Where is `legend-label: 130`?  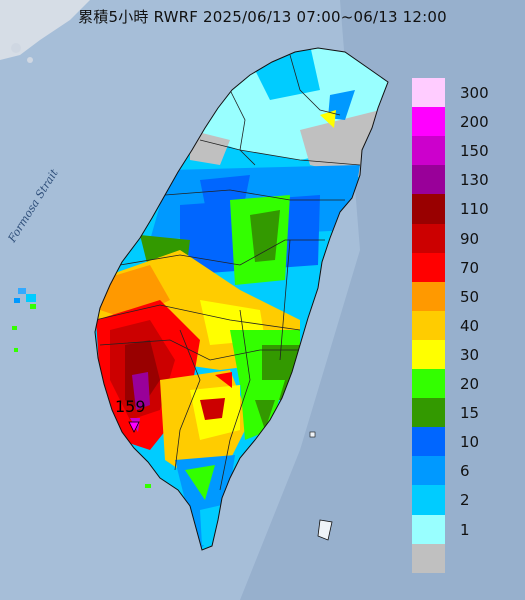
legend-label: 130 is located at coordinates (474, 180).